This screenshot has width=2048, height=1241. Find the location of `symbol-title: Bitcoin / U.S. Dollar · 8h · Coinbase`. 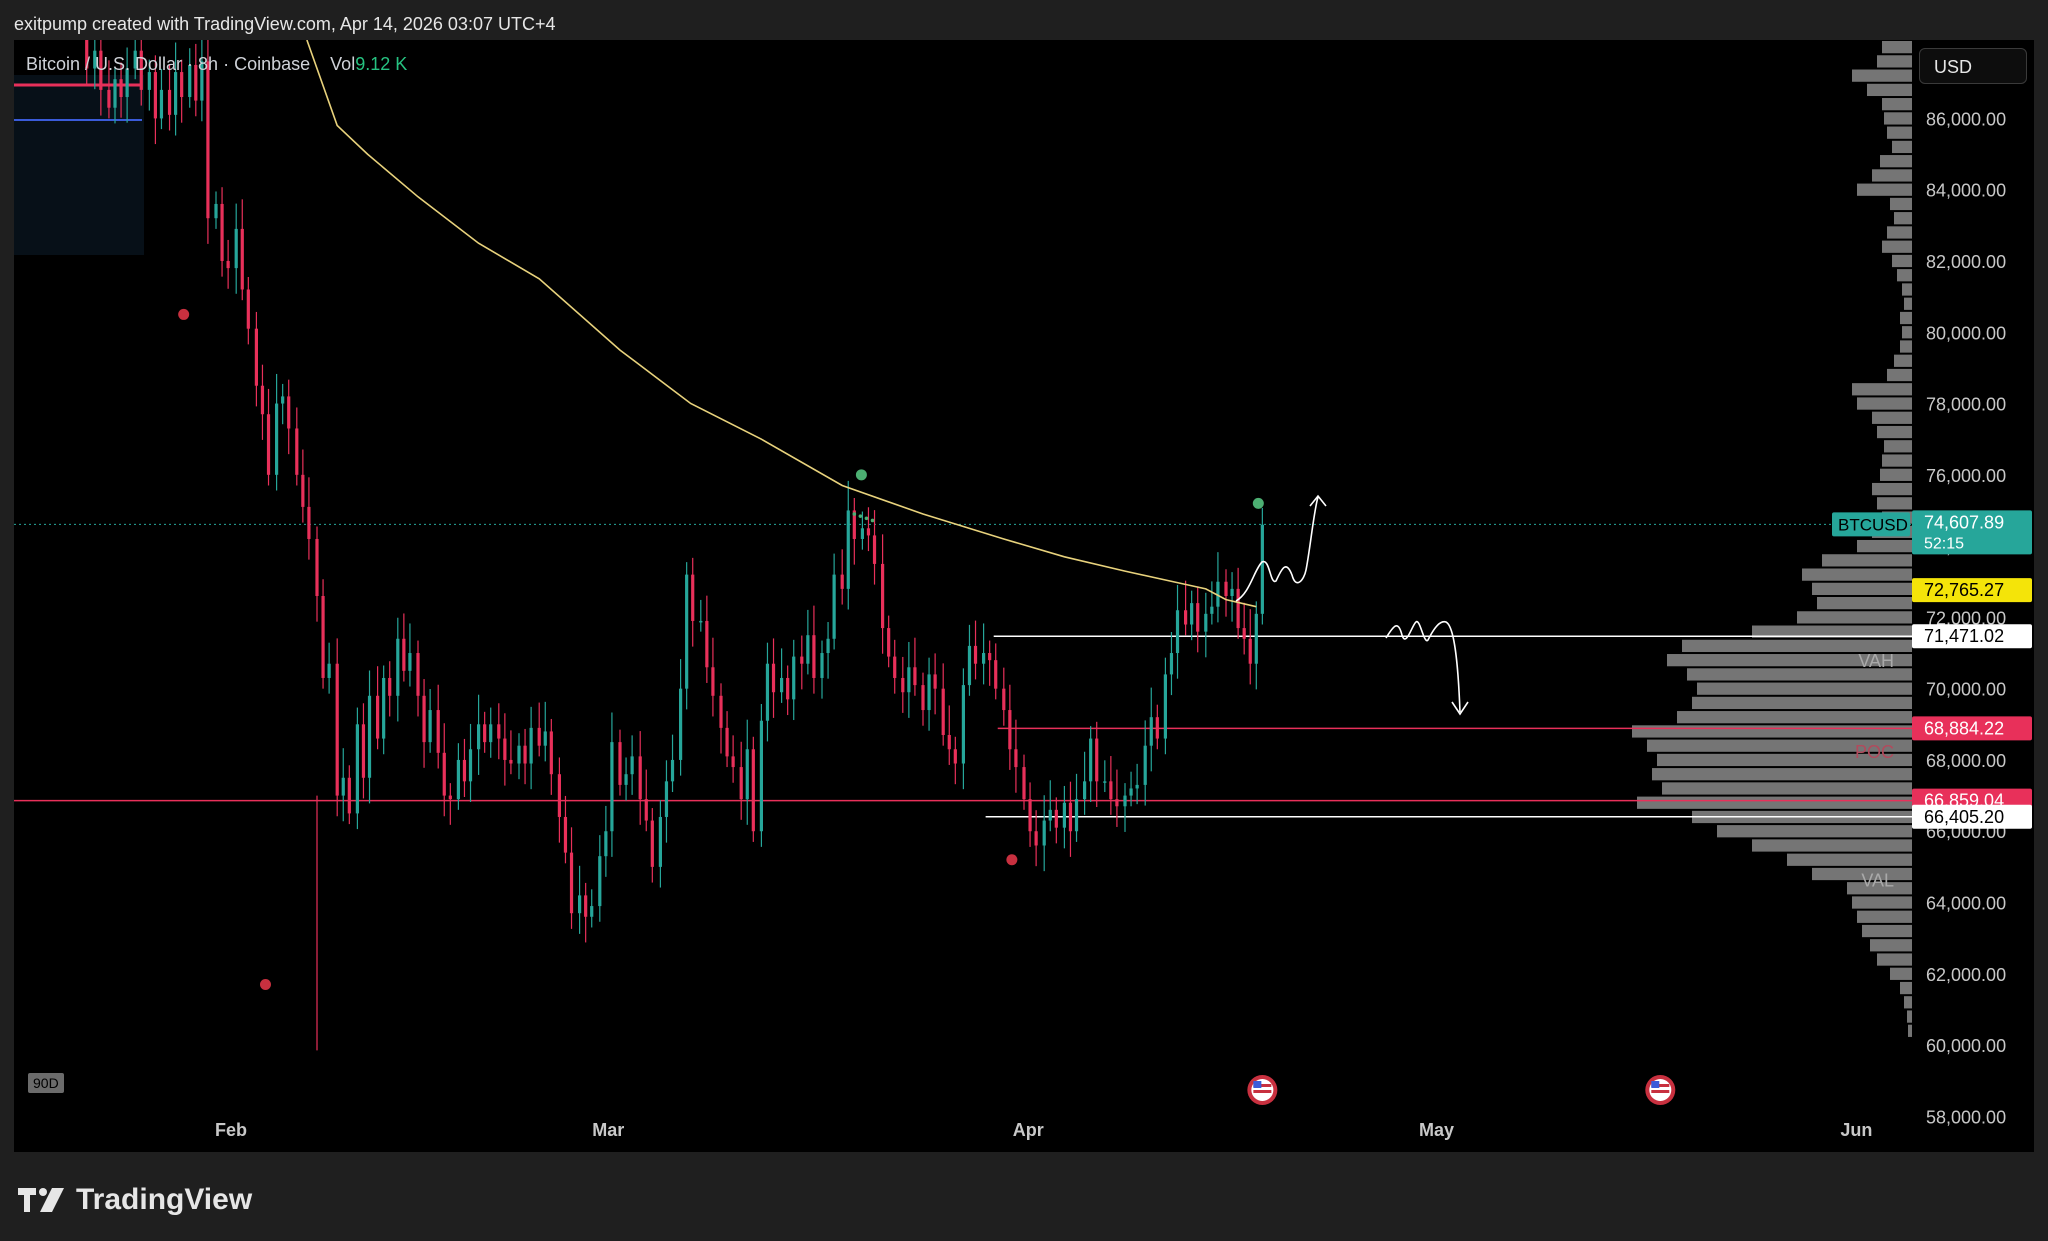

symbol-title: Bitcoin / U.S. Dollar · 8h · Coinbase is located at coordinates (168, 64).